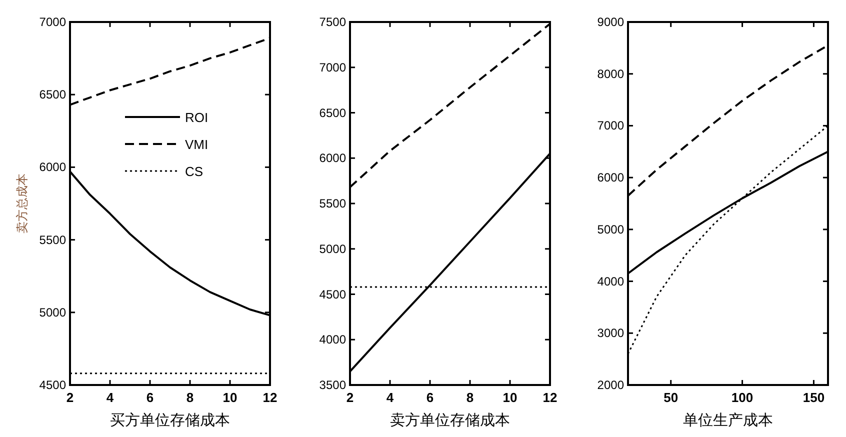  What do you see at coordinates (728, 420) in the screenshot?
I see `x-axis-title: 单位生产成本` at bounding box center [728, 420].